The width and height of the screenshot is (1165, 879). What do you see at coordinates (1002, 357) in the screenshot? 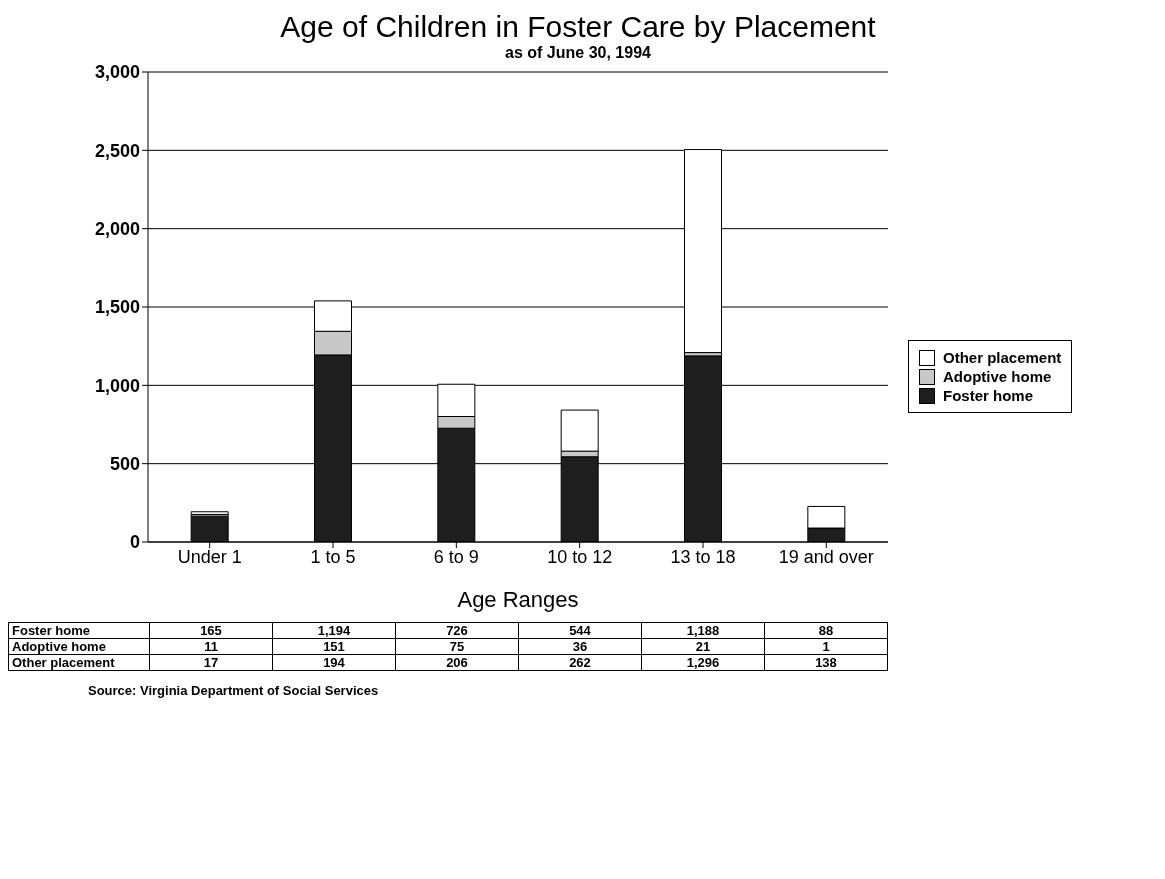
I see `legend-label: Other placement` at bounding box center [1002, 357].